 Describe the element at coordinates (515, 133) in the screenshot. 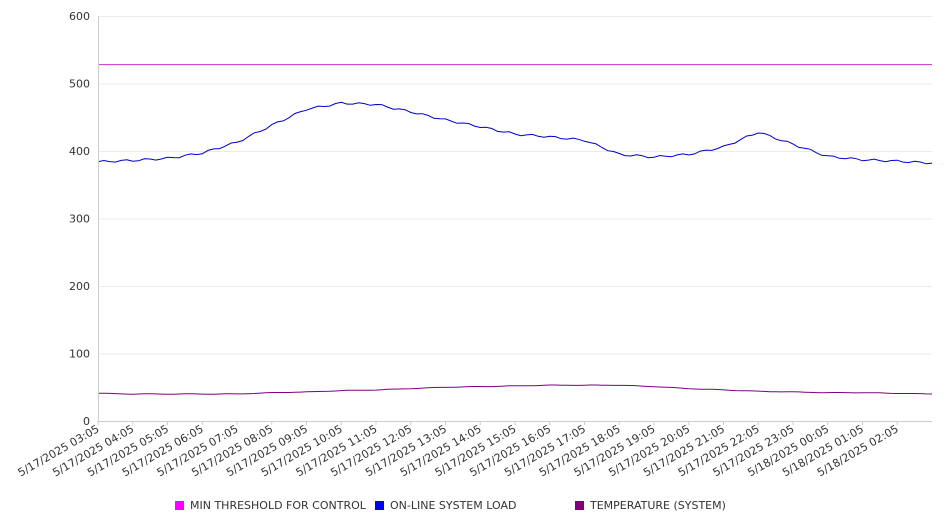

I see `system-load-line` at that location.